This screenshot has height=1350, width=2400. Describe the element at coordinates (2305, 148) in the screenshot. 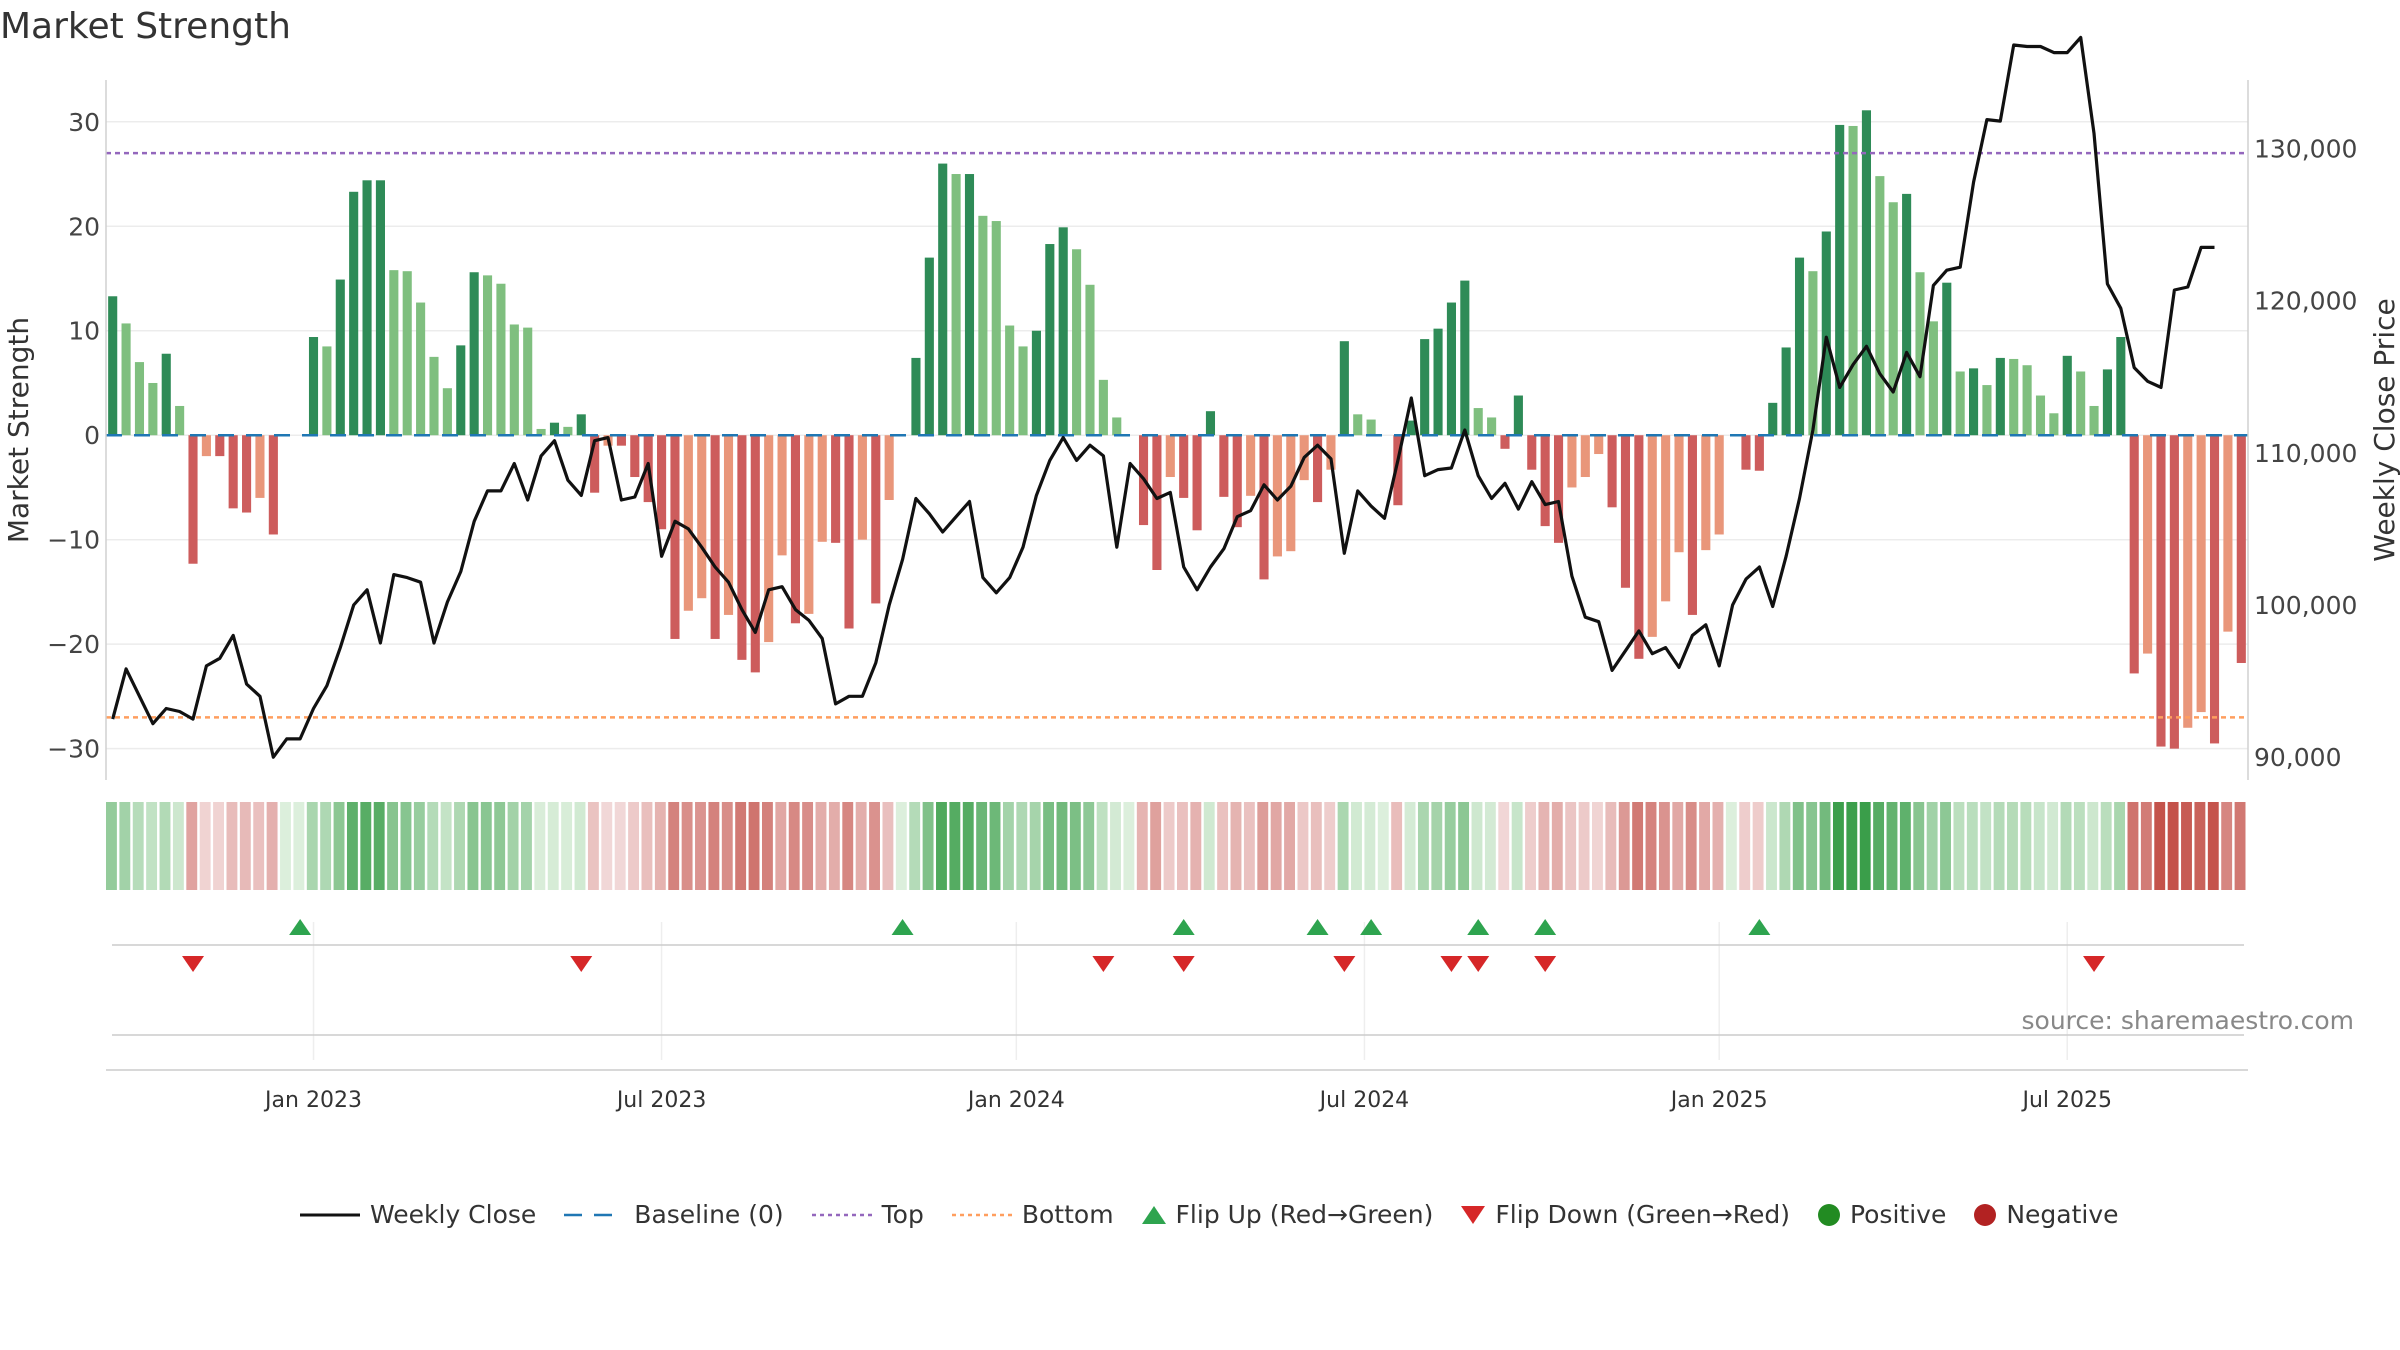

I see `right-tick-label: 130,000` at that location.